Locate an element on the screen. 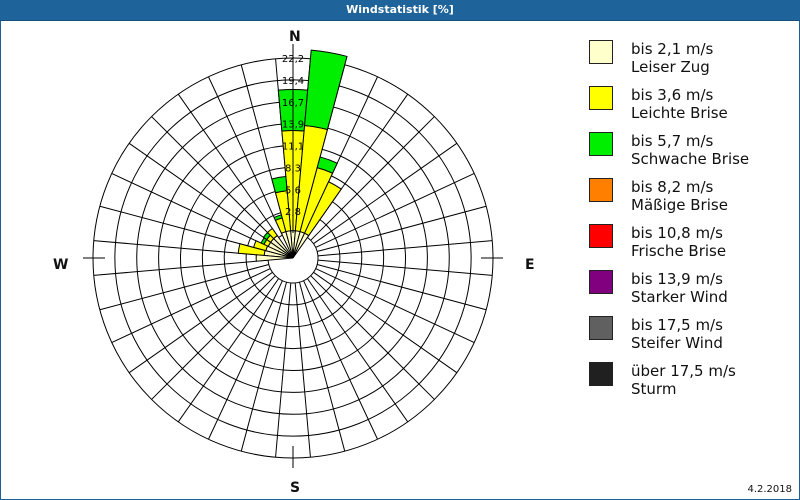 The height and width of the screenshot is (500, 800). legend-label: Leiser Zug is located at coordinates (670, 67).